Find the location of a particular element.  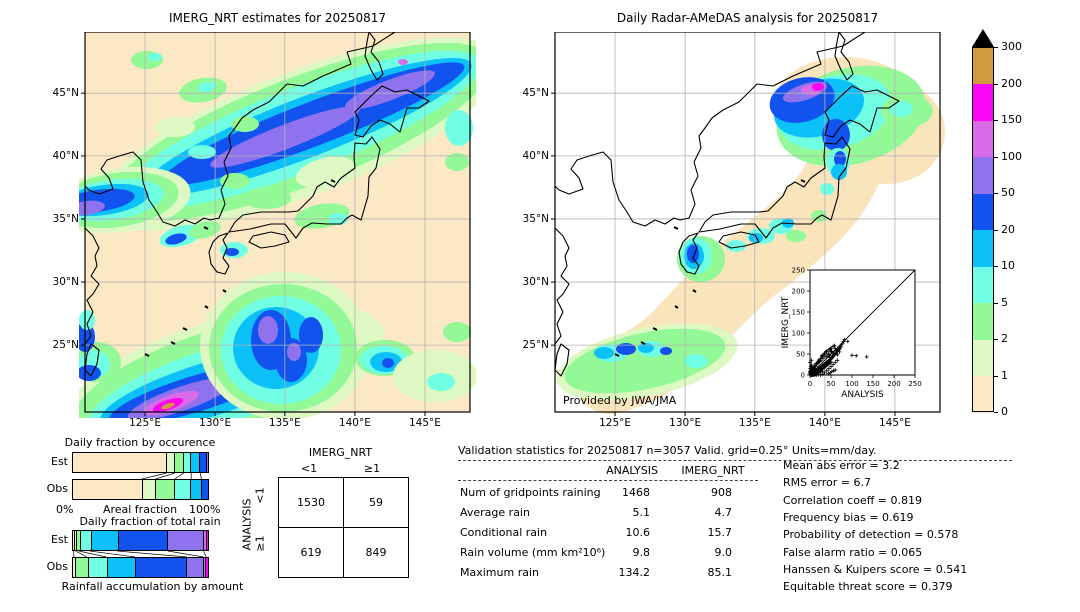

validation-value-analysis: 9.8 is located at coordinates (641, 552).